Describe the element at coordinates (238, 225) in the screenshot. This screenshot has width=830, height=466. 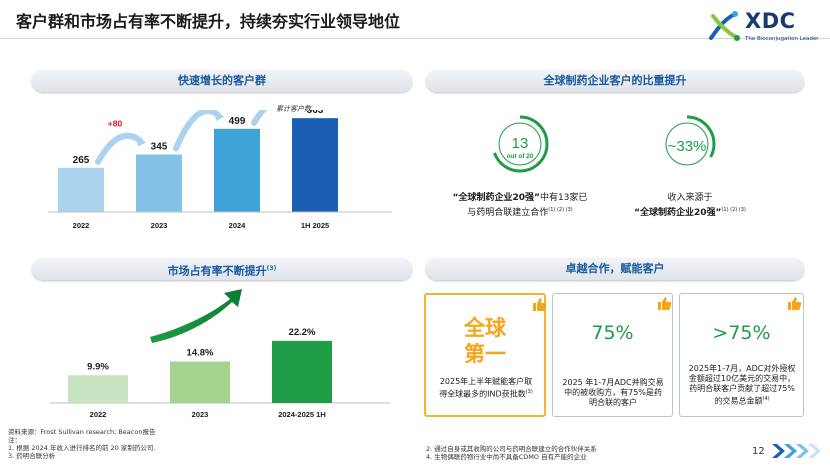
I see `customer-category-label: 2024` at that location.